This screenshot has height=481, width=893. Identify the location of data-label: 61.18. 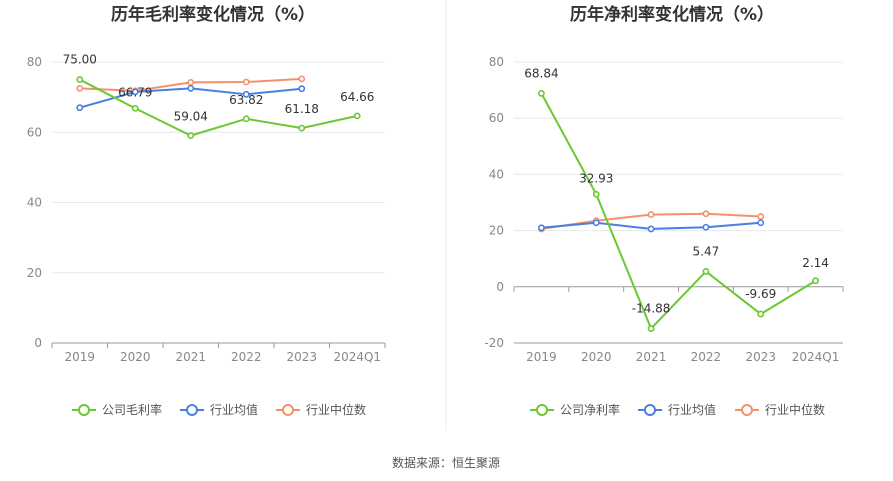
(302, 109).